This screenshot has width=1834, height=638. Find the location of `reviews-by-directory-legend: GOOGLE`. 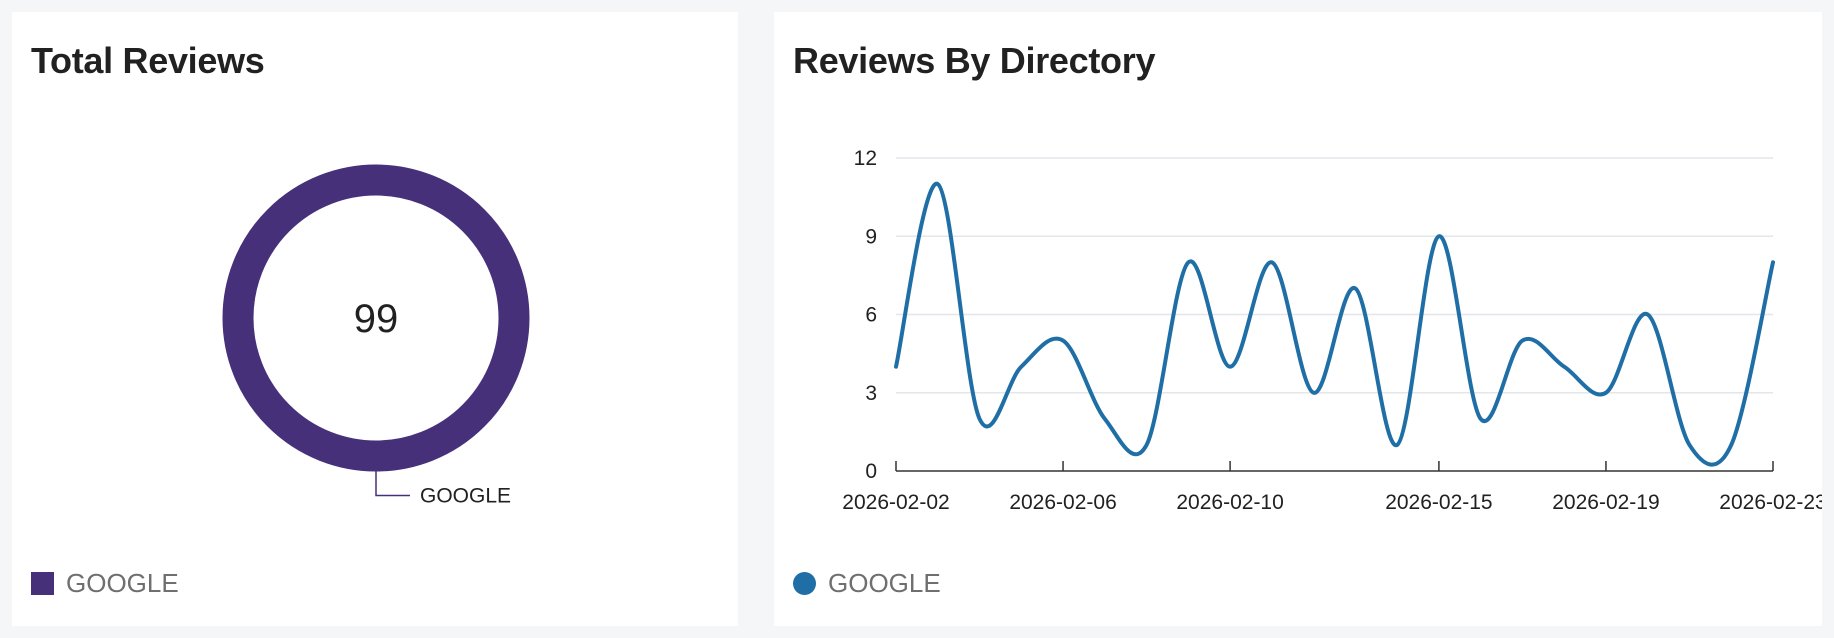

reviews-by-directory-legend: GOOGLE is located at coordinates (867, 583).